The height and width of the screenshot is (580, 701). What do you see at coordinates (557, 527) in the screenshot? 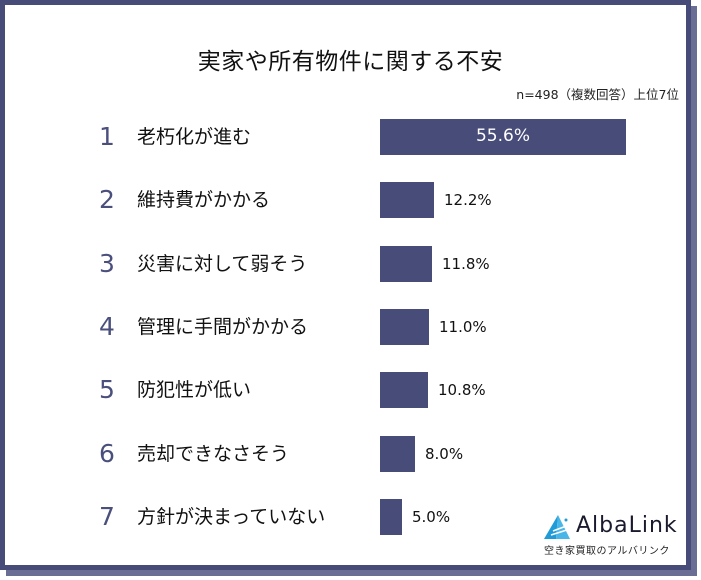
I see `albalink-mark-icon` at bounding box center [557, 527].